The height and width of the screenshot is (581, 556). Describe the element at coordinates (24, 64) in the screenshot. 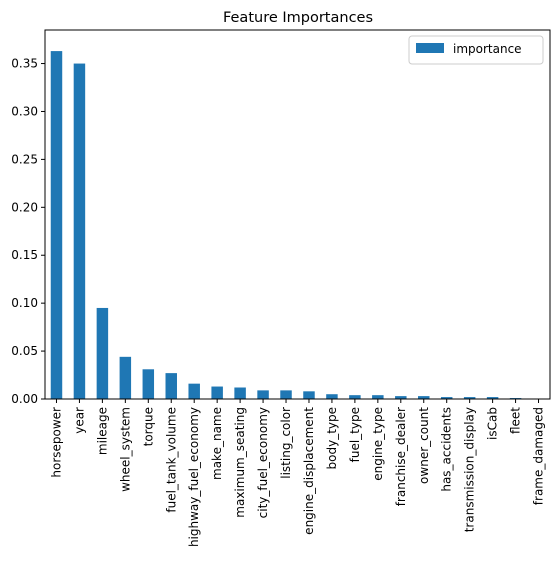

I see `y-tick-label: 0.35` at that location.